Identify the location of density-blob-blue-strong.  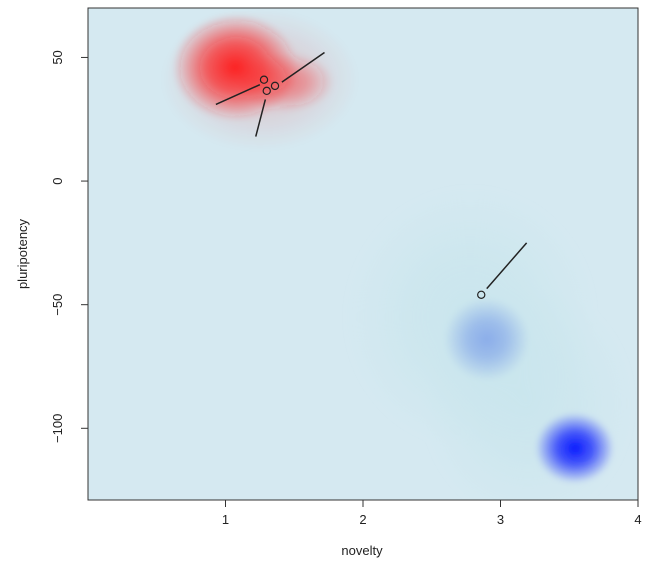
(575, 448).